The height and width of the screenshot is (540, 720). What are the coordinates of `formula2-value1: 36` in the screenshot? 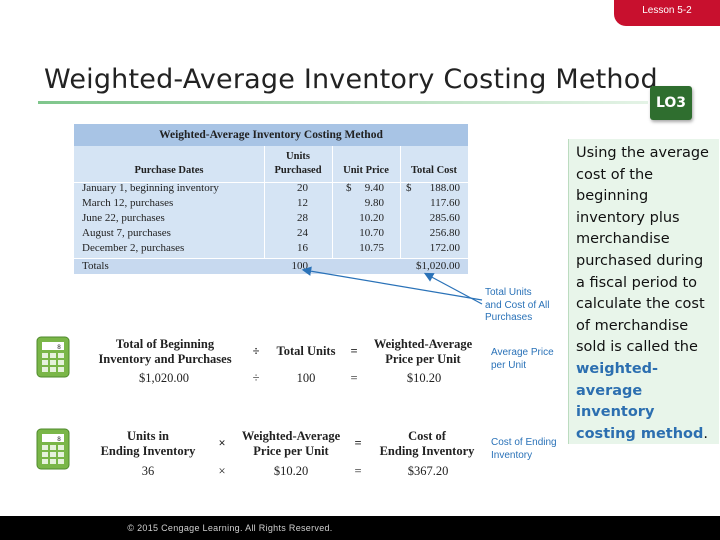 It's located at (148, 471).